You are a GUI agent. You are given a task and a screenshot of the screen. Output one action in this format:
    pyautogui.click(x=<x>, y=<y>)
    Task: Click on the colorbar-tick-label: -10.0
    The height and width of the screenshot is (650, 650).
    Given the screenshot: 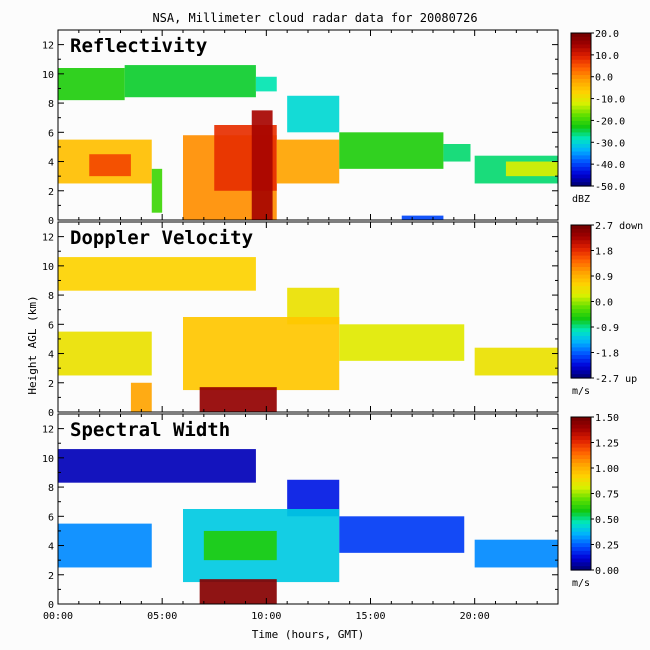 What is the action you would take?
    pyautogui.click(x=610, y=100)
    